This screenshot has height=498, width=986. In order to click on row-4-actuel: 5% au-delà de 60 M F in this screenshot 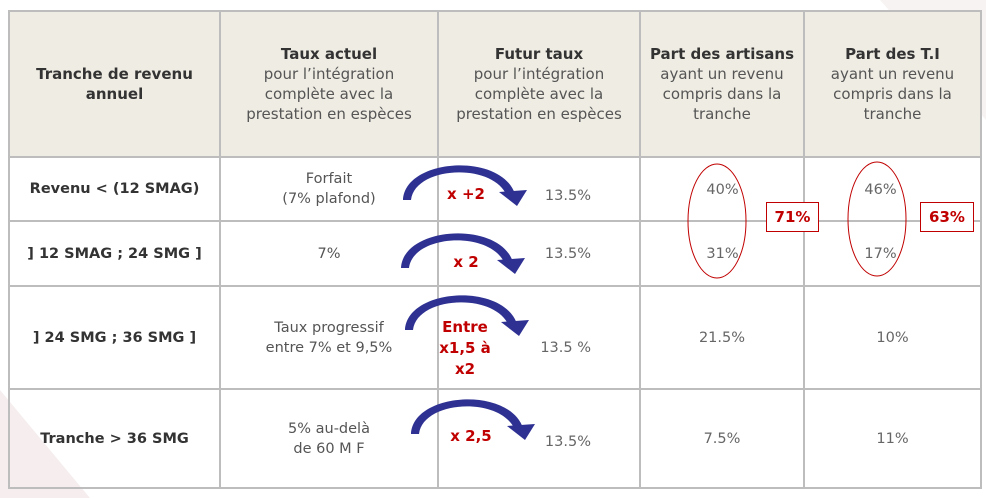, I will do `click(330, 439)`.